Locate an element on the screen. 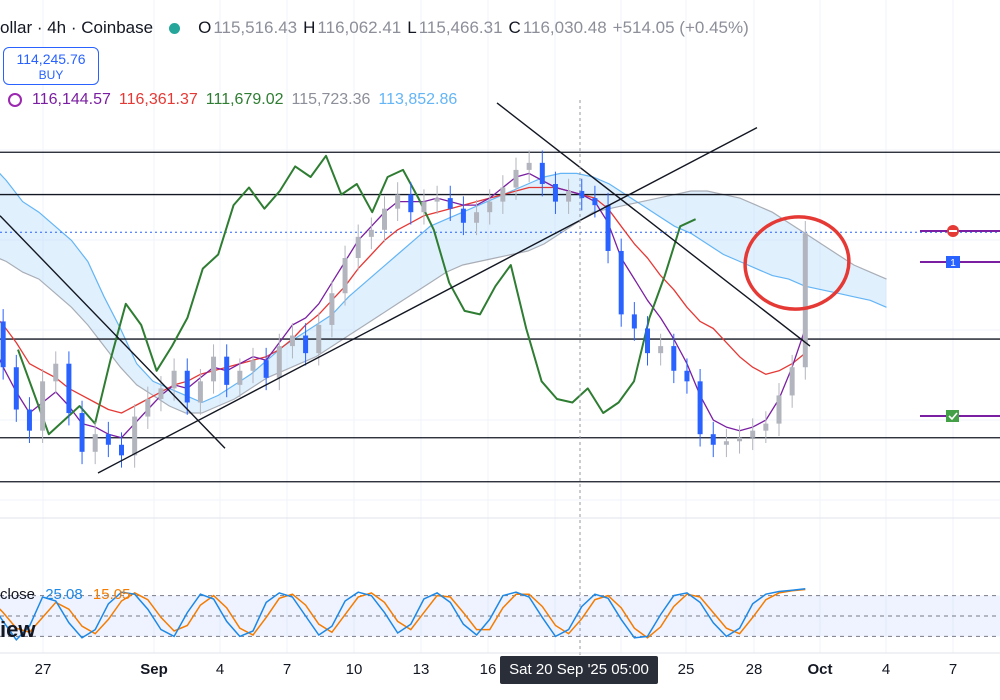 This screenshot has width=1000, height=700. close-value: 116,030.48 is located at coordinates (564, 27).